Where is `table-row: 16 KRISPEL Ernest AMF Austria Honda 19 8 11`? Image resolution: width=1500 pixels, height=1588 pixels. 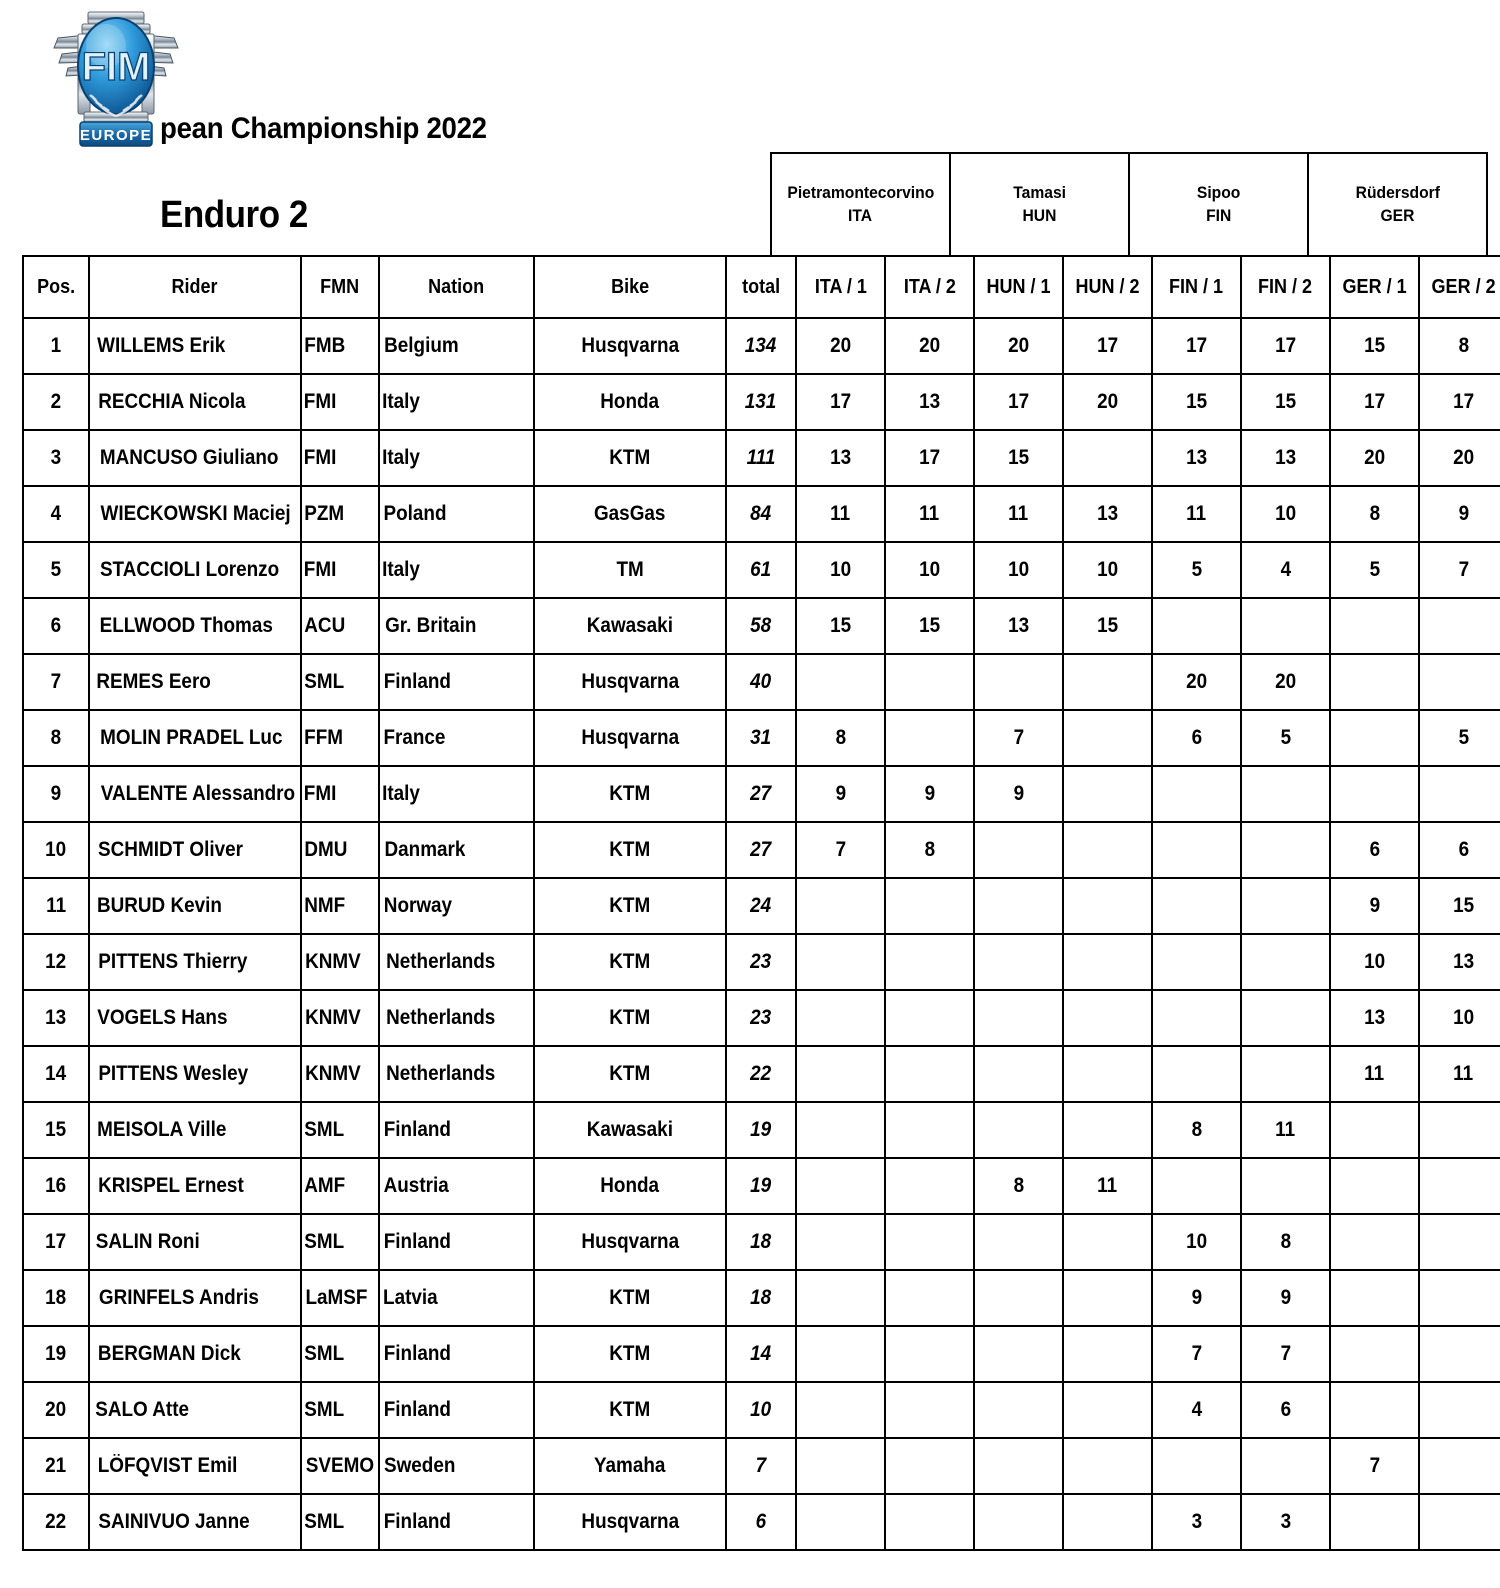 table-row: 16 KRISPEL Ernest AMF Austria Honda 19 8 11 is located at coordinates (761, 1186).